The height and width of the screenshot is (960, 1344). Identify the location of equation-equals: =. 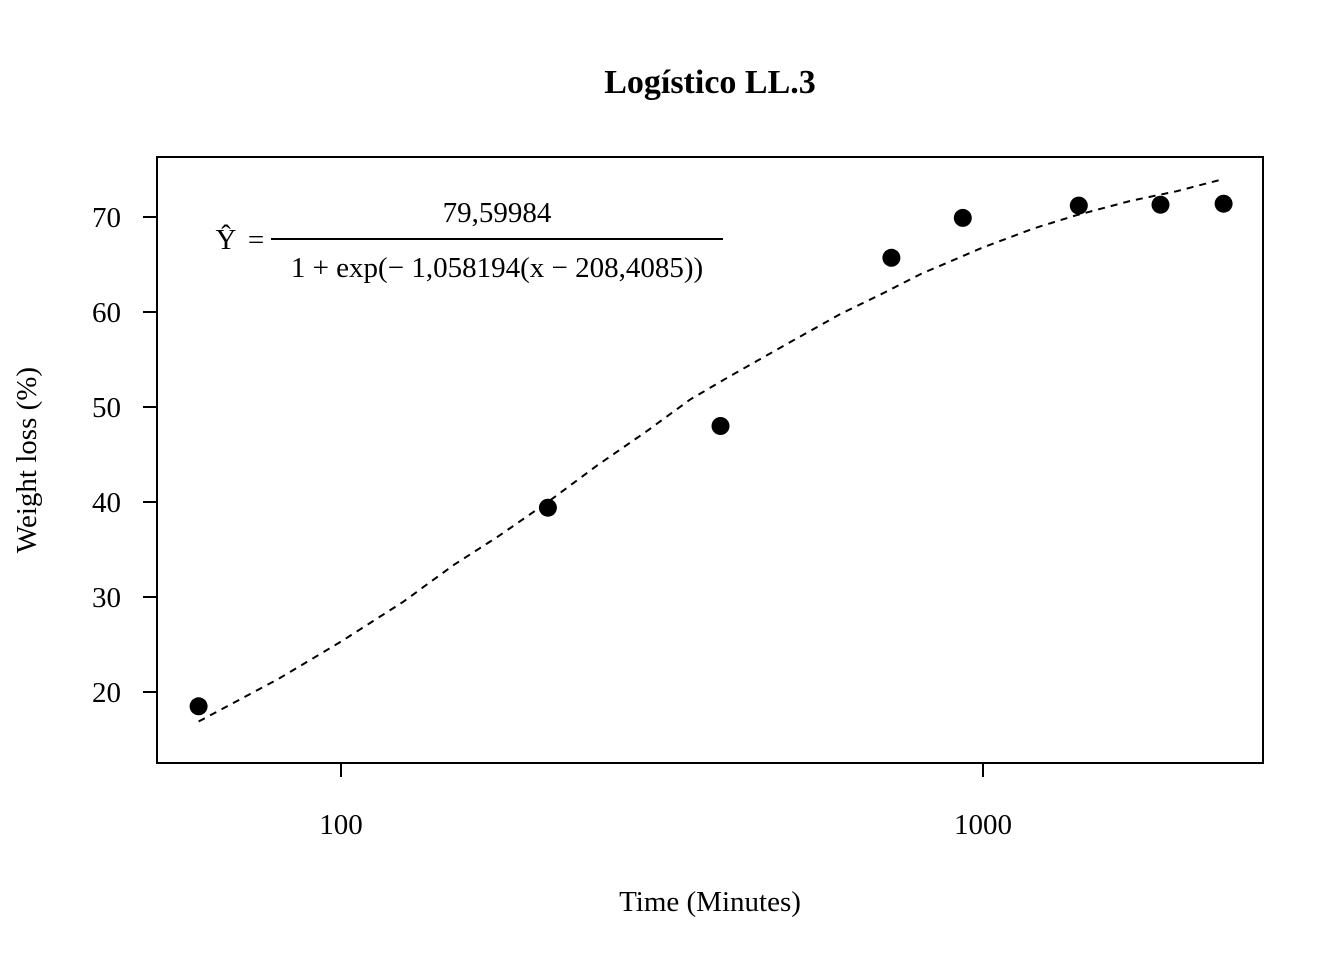
(256, 240).